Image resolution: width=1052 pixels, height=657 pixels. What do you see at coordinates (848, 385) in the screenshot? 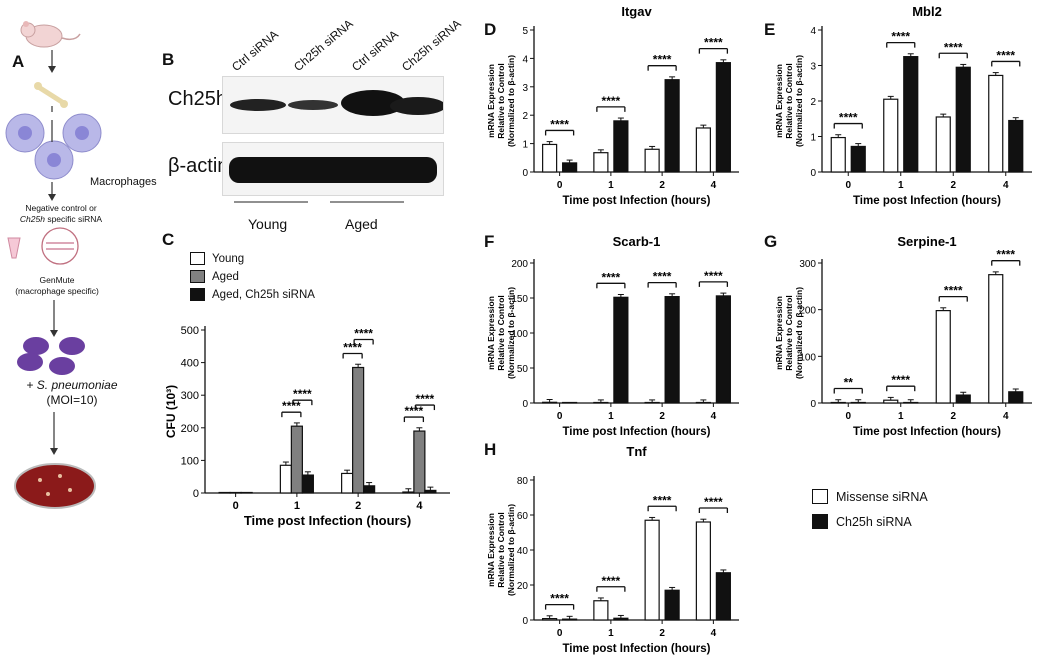
I see `significance-bracket: **` at bounding box center [848, 385].